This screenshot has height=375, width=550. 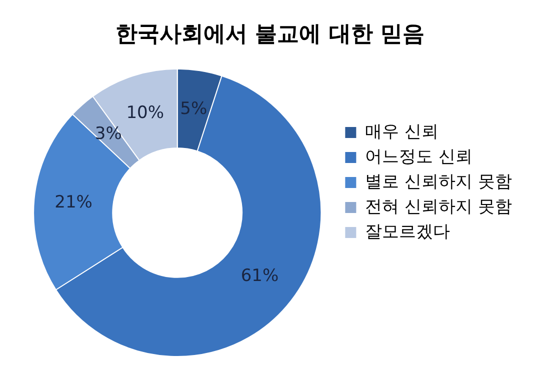 I want to click on data-label: 10%, so click(x=145, y=112).